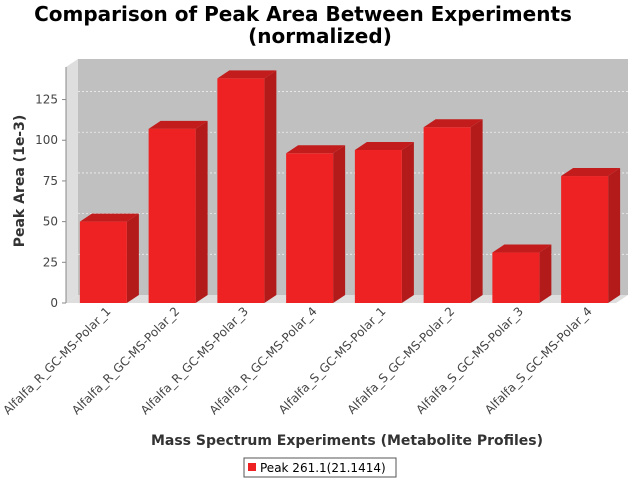 This screenshot has width=640, height=480. I want to click on legend-swatch, so click(252, 467).